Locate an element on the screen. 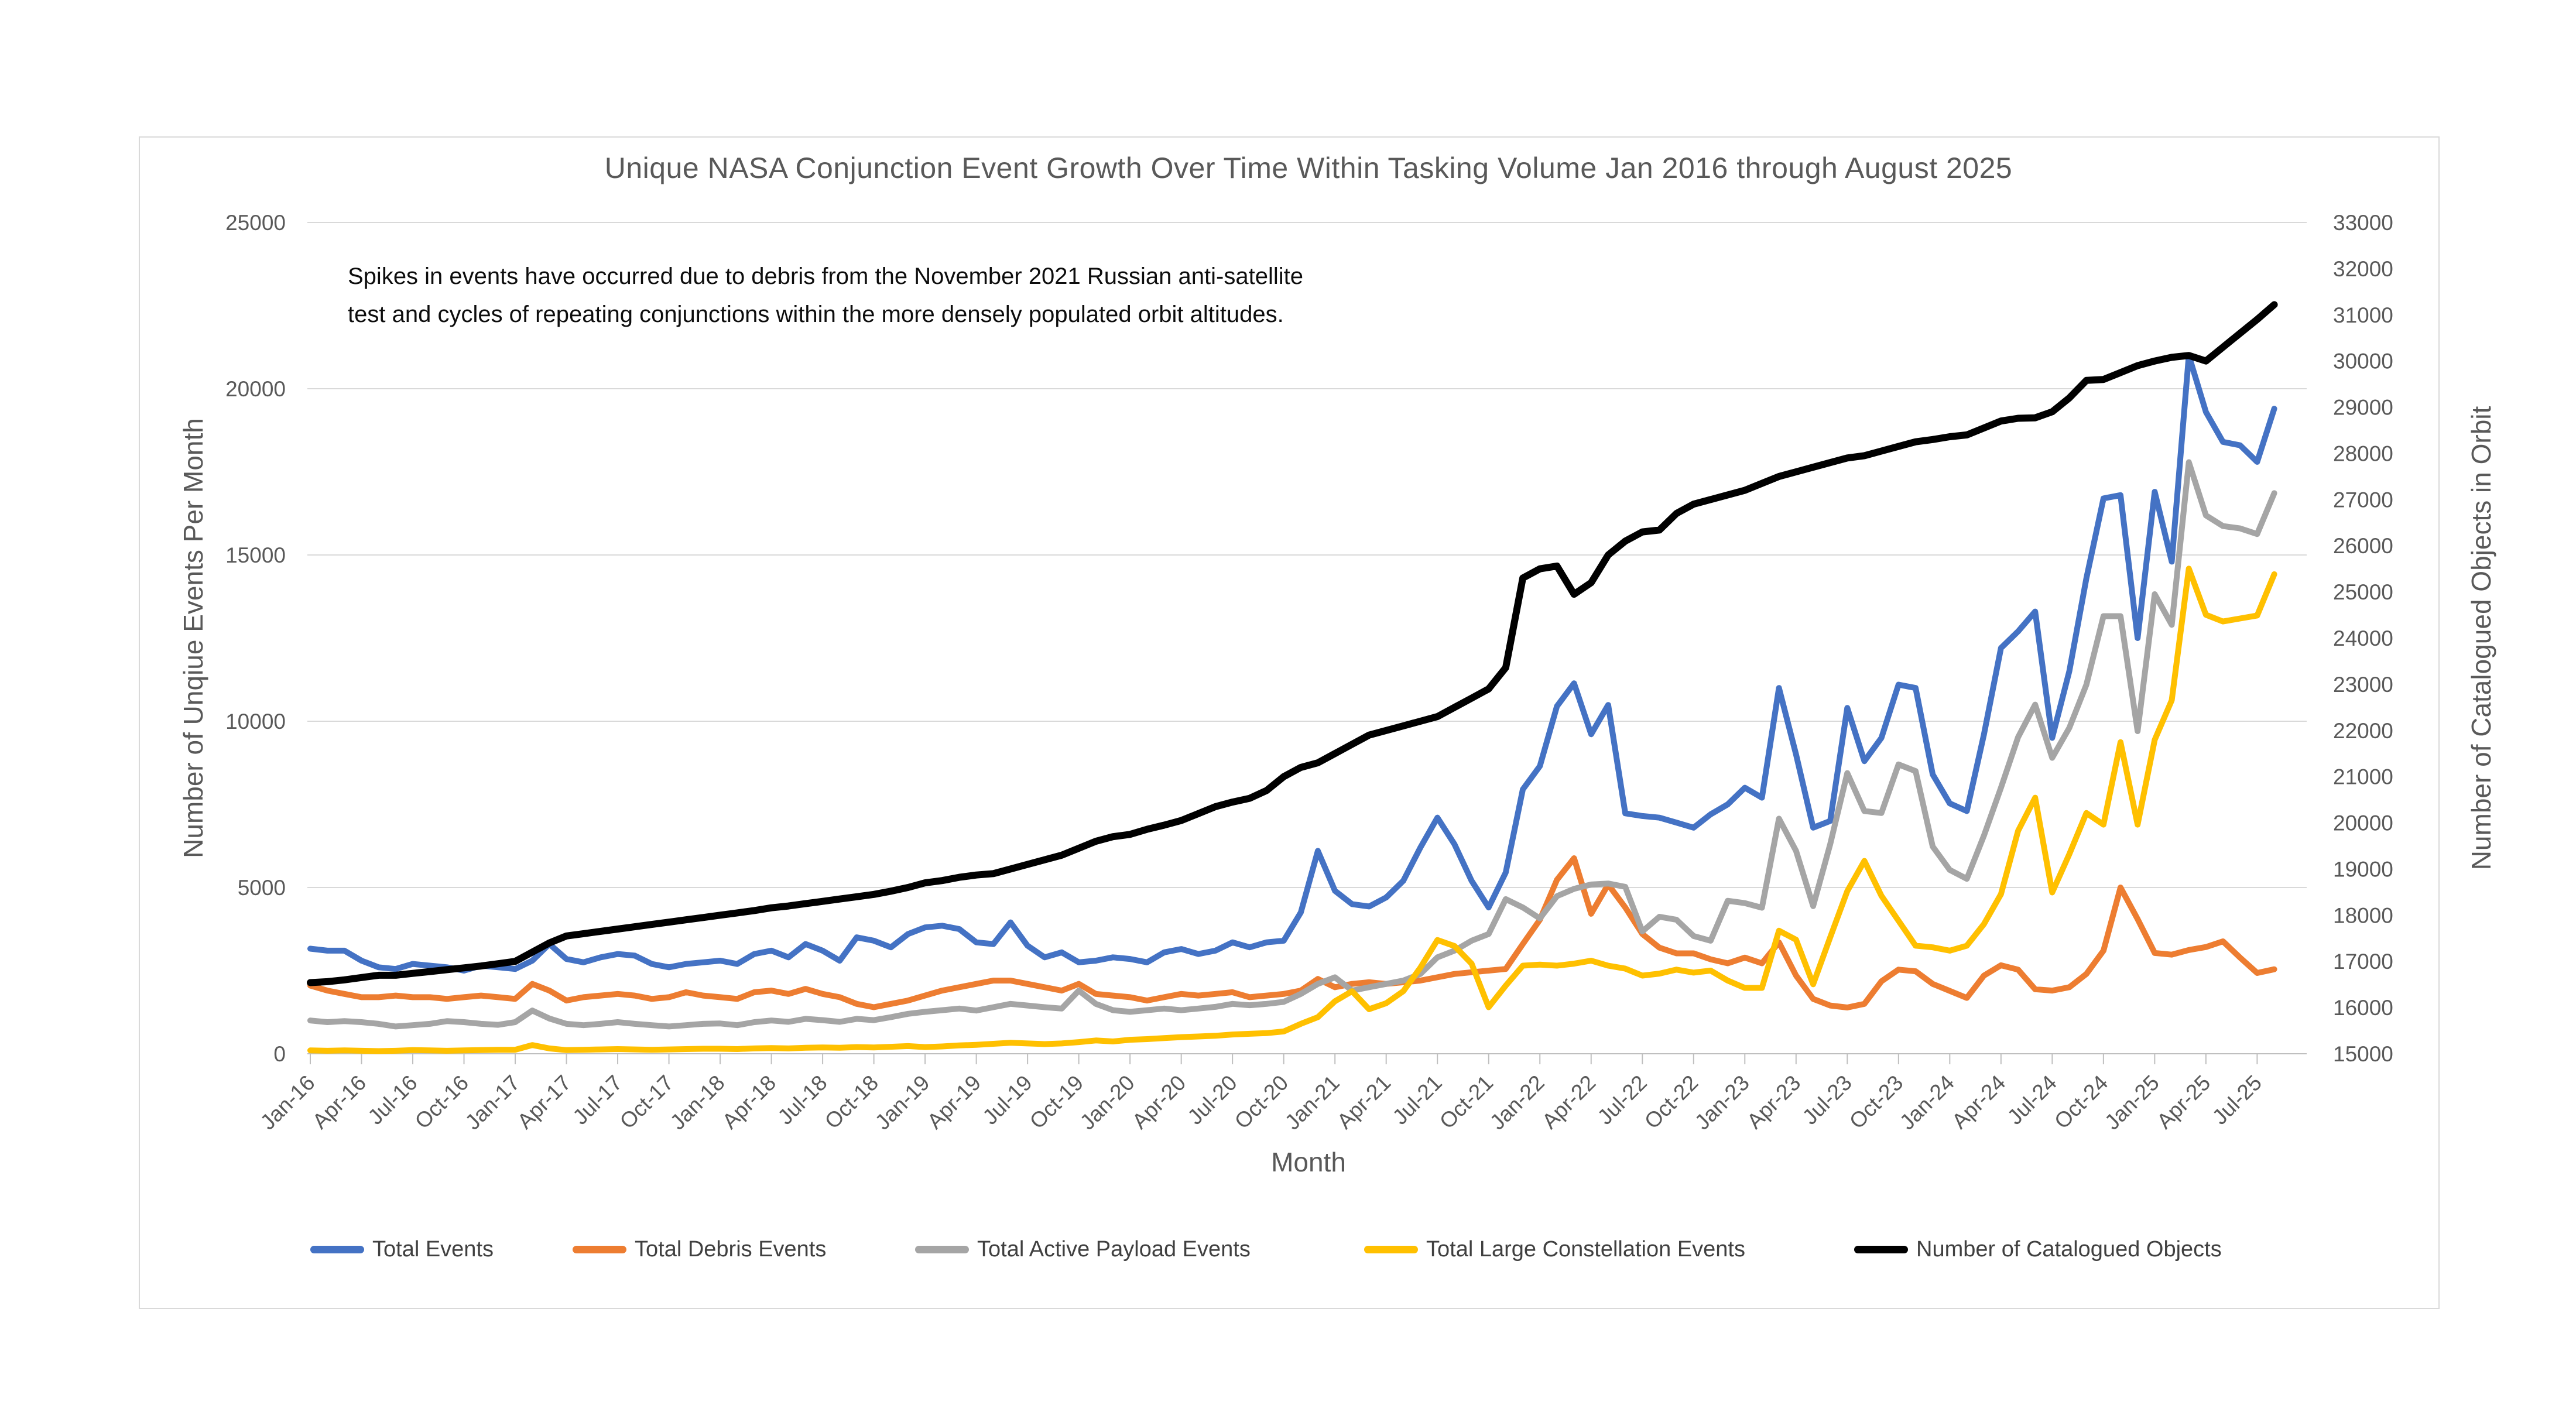 The width and height of the screenshot is (2576, 1405). legend-label: Total Debris Events is located at coordinates (731, 1249).